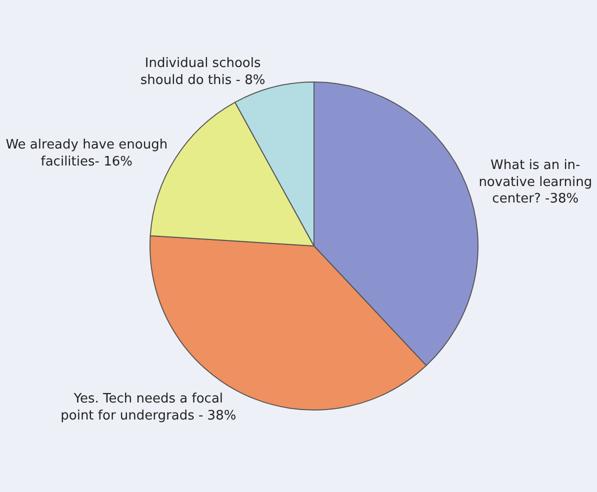 Image resolution: width=597 pixels, height=492 pixels. Describe the element at coordinates (535, 182) in the screenshot. I see `slice-label: What is an in- novative learning center? -38%` at that location.